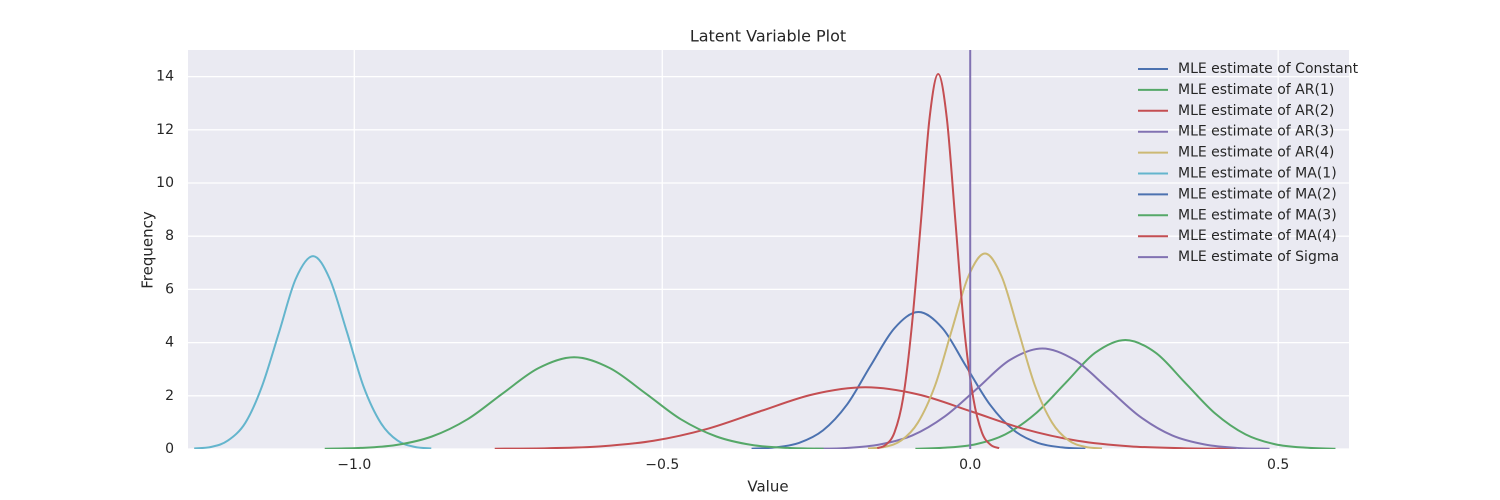  What do you see at coordinates (1278, 465) in the screenshot?
I see `x-tick-label: 0.5` at bounding box center [1278, 465].